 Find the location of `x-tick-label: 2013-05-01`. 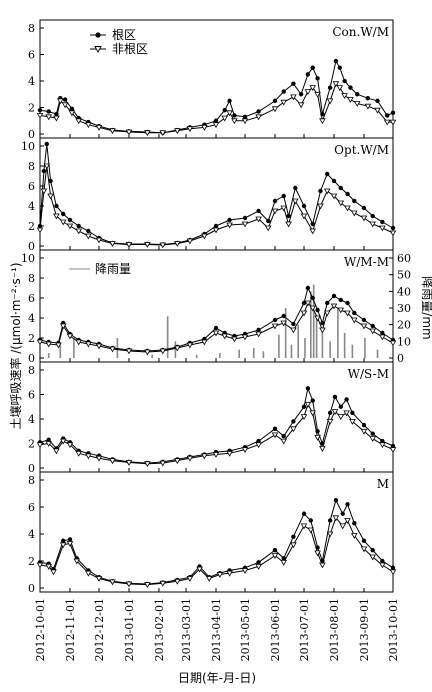

x-tick-label: 2013-05-01 is located at coordinates (245, 629).